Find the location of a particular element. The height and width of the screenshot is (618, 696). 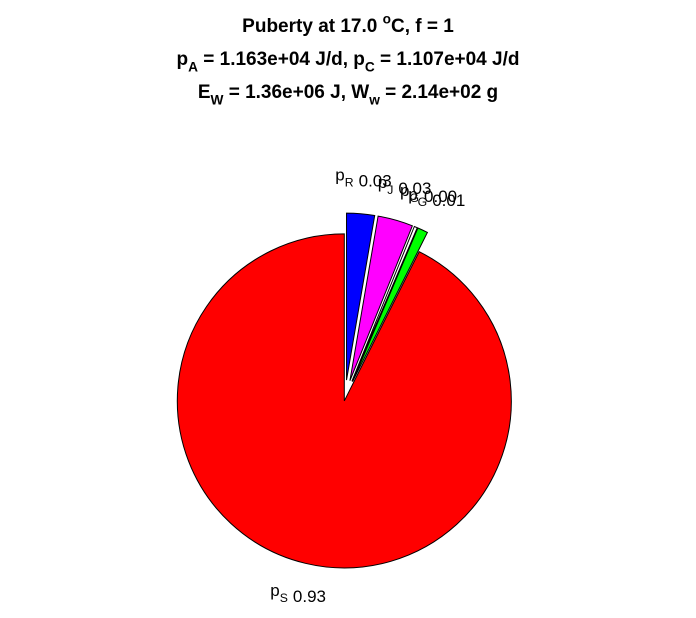

slice-label: pR 0.03 is located at coordinates (363, 177).